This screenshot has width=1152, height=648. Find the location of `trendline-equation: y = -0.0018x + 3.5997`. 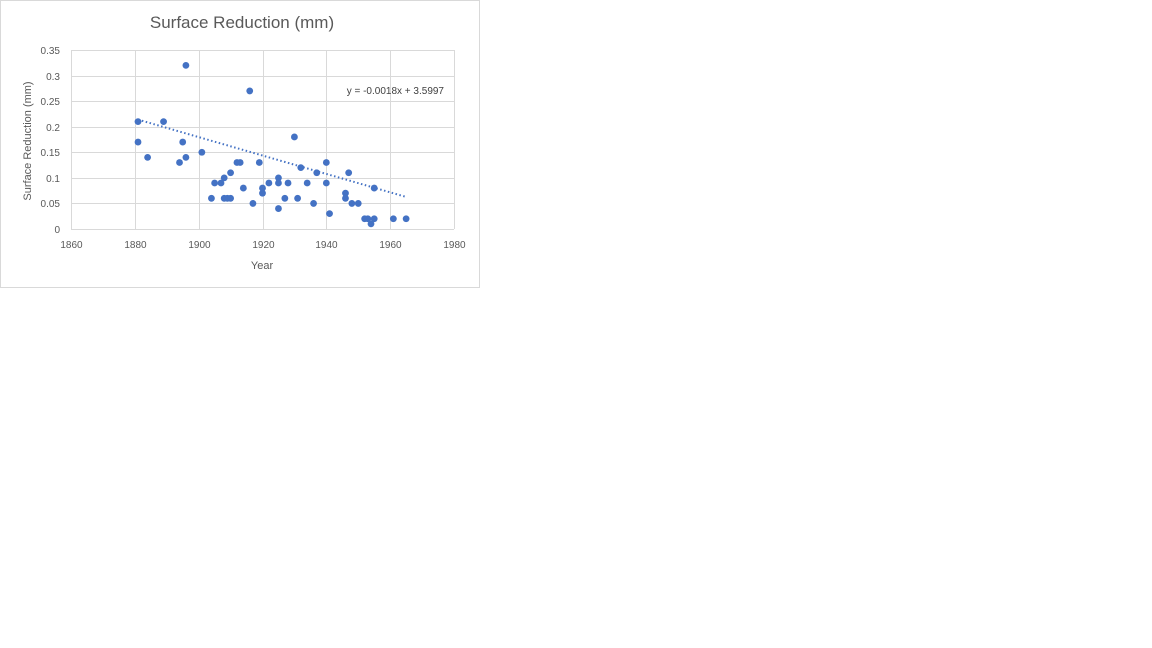

trendline-equation: y = -0.0018x + 3.5997 is located at coordinates (396, 91).